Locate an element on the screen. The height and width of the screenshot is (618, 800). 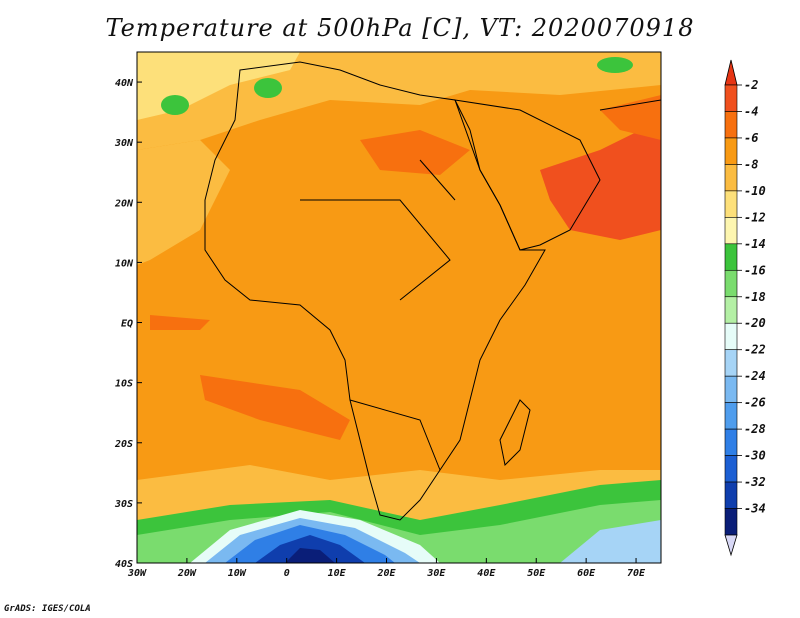
lat-tick-label: 30S is located at coordinates (123, 504).